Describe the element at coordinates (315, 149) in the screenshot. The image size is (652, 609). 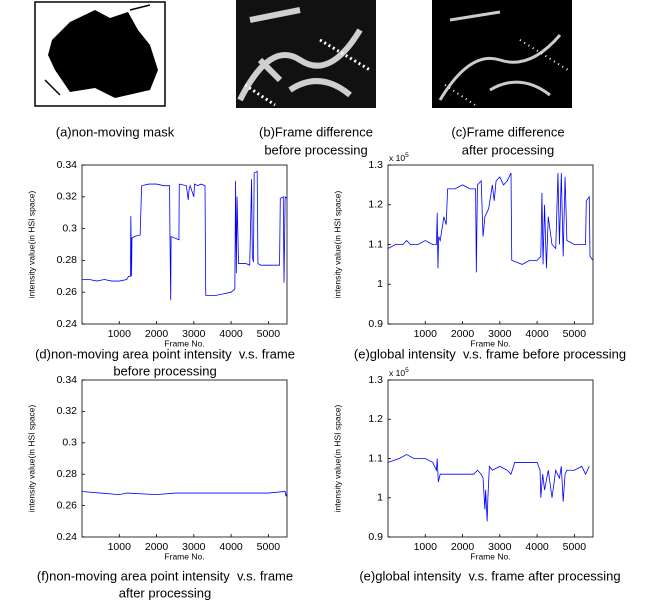
I see `image-caption: before processing` at that location.